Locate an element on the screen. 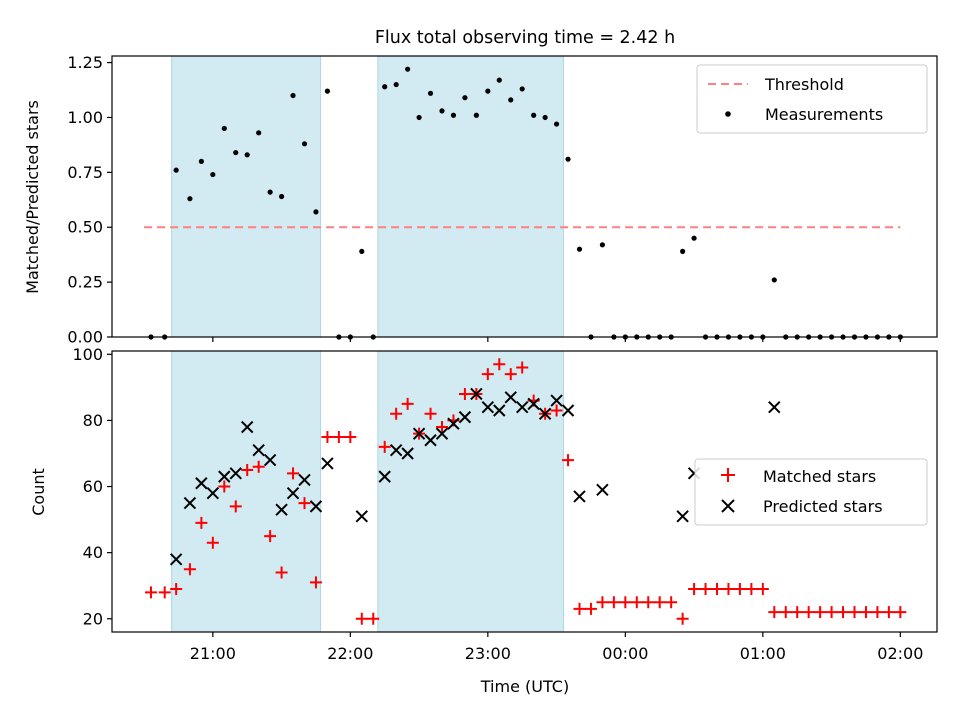 The height and width of the screenshot is (720, 960). y-tick-label: 80 is located at coordinates (93, 420).